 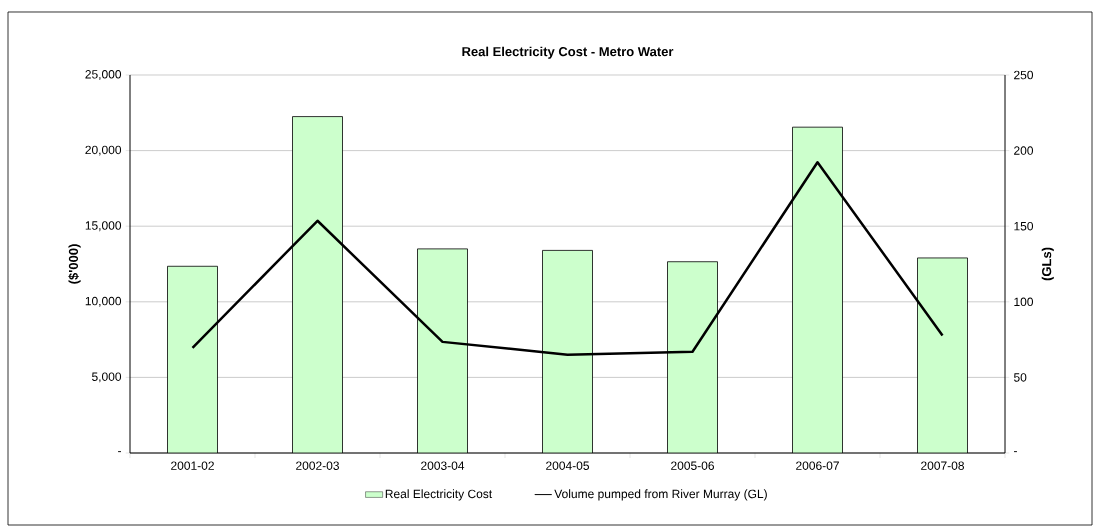 I want to click on x-tick-label: 2001-02, so click(x=192, y=465).